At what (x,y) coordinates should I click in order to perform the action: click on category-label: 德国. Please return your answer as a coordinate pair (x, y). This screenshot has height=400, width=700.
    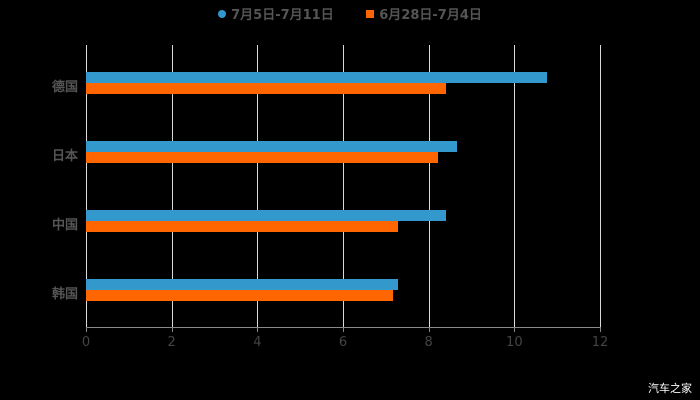
    Looking at the image, I should click on (64, 87).